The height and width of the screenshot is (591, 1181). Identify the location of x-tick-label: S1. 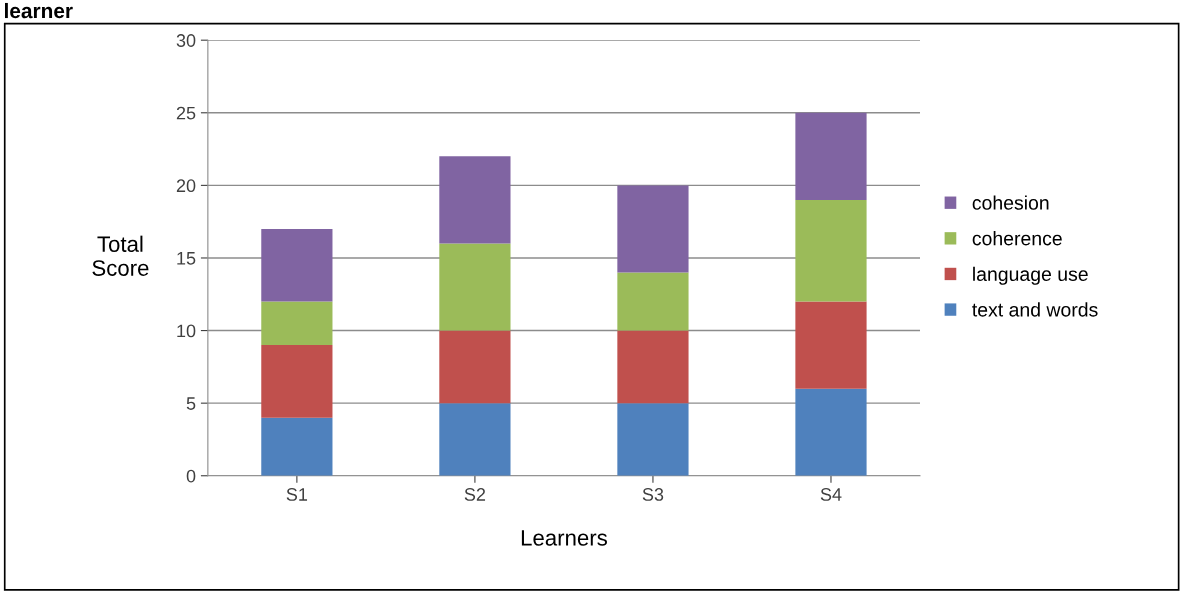
(297, 494).